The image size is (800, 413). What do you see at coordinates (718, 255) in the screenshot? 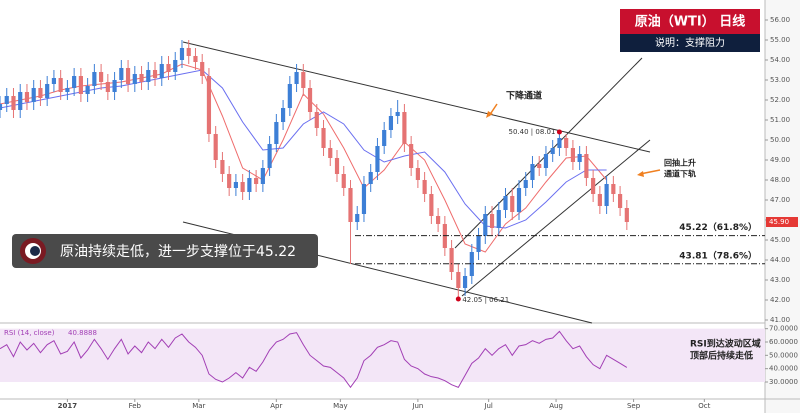
I see `level-label: 43.81（78.6%）` at bounding box center [718, 255].